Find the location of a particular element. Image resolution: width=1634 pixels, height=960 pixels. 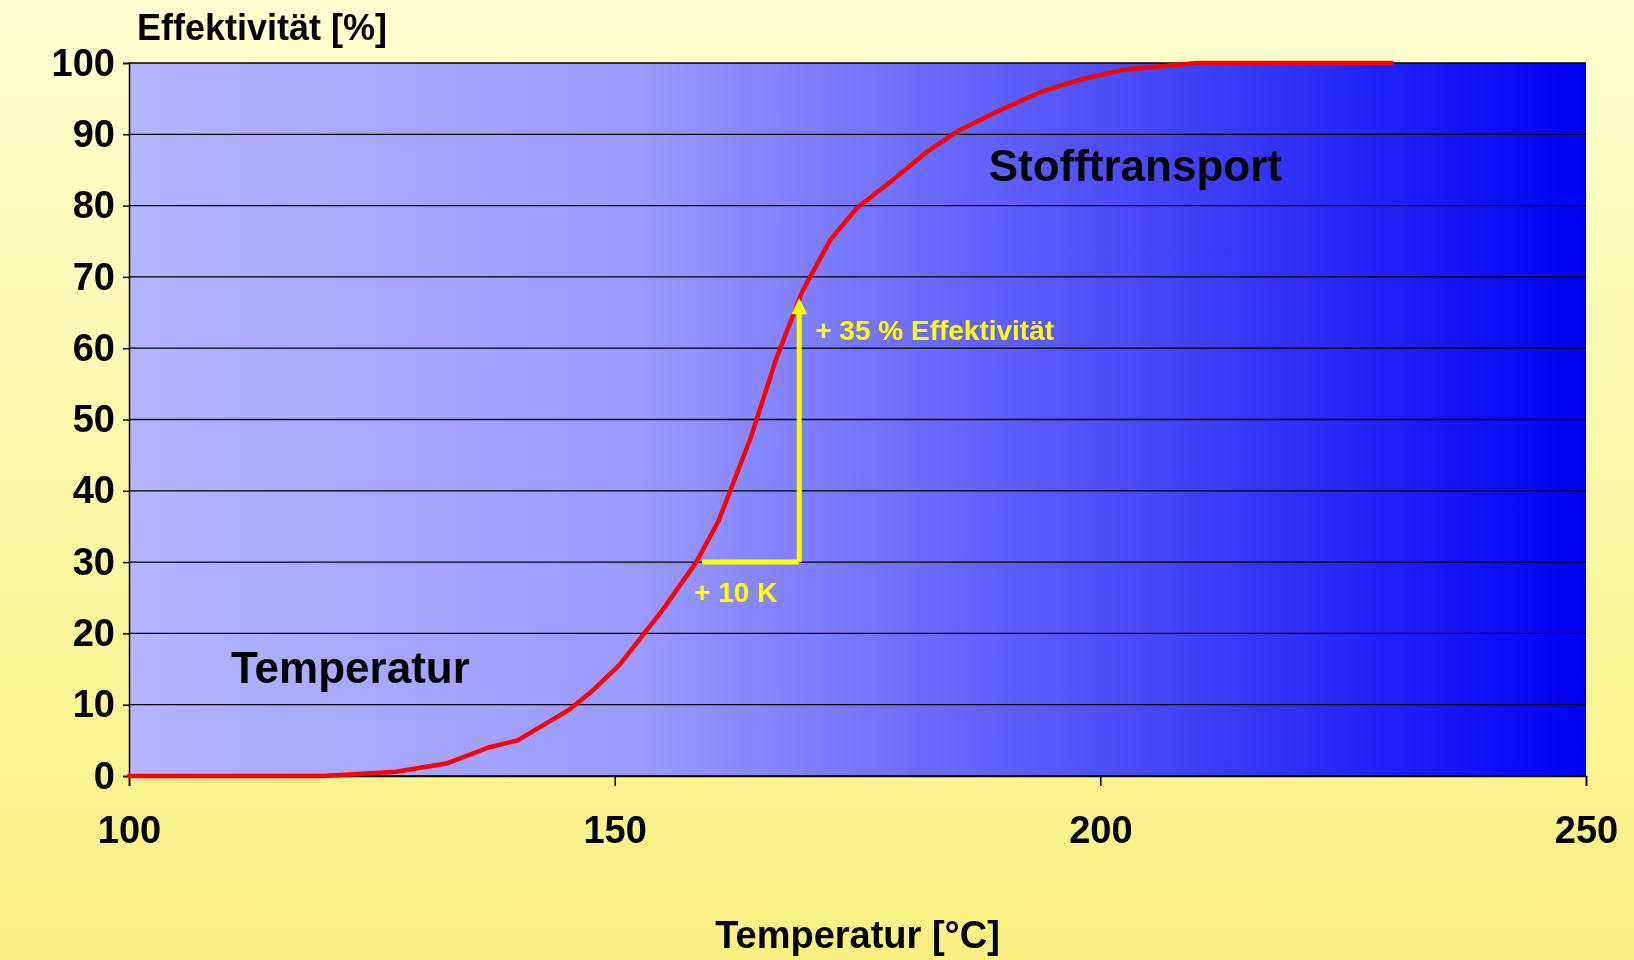

y-tick-label: 40 is located at coordinates (93, 490).